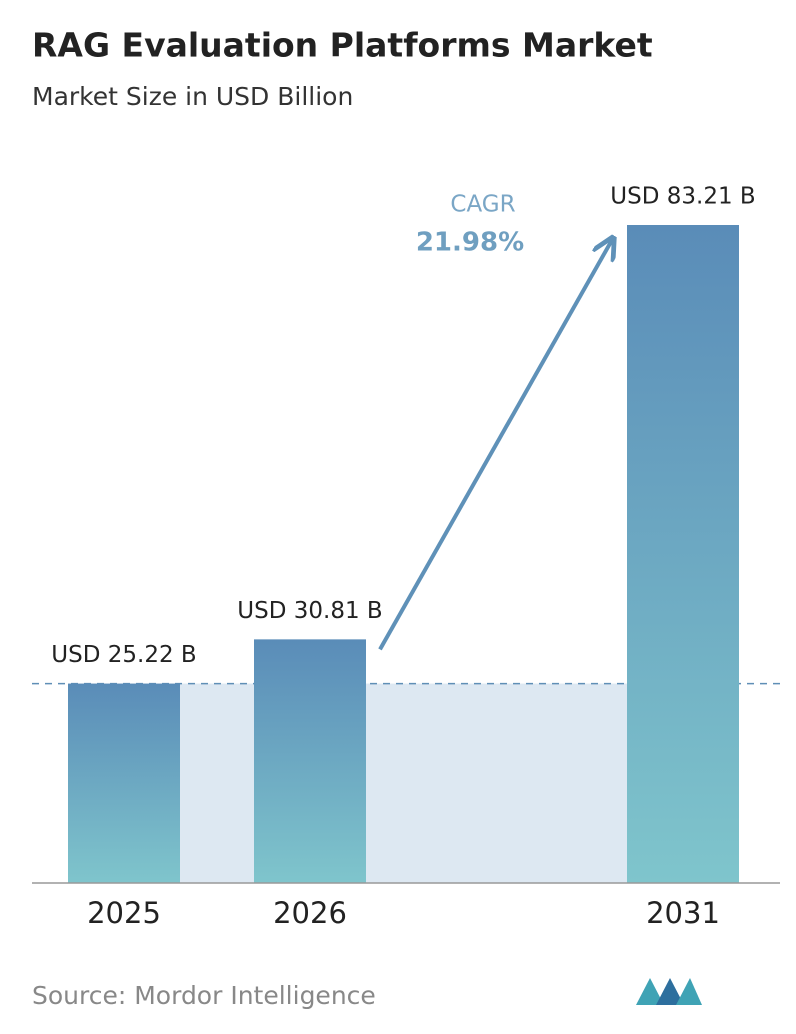  What do you see at coordinates (470, 243) in the screenshot?
I see `cagr-value: 21.98%` at bounding box center [470, 243].